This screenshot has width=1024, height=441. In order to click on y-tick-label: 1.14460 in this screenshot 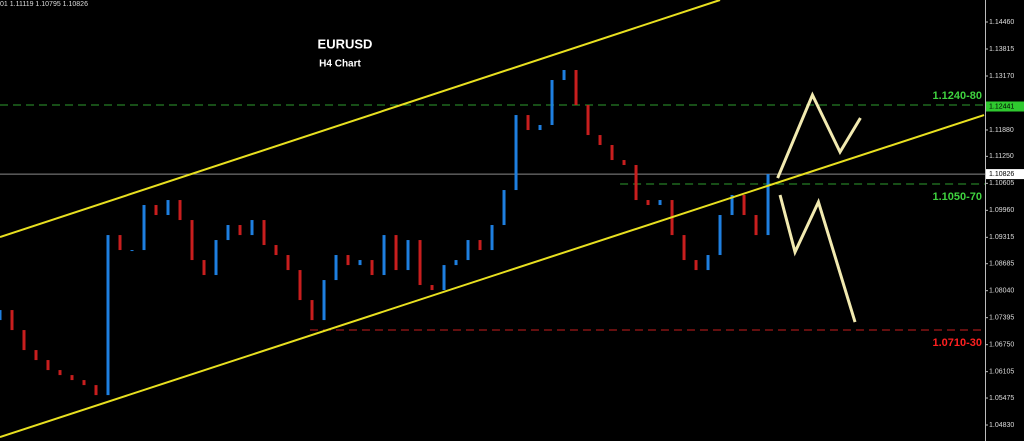, I will do `click(1001, 22)`.